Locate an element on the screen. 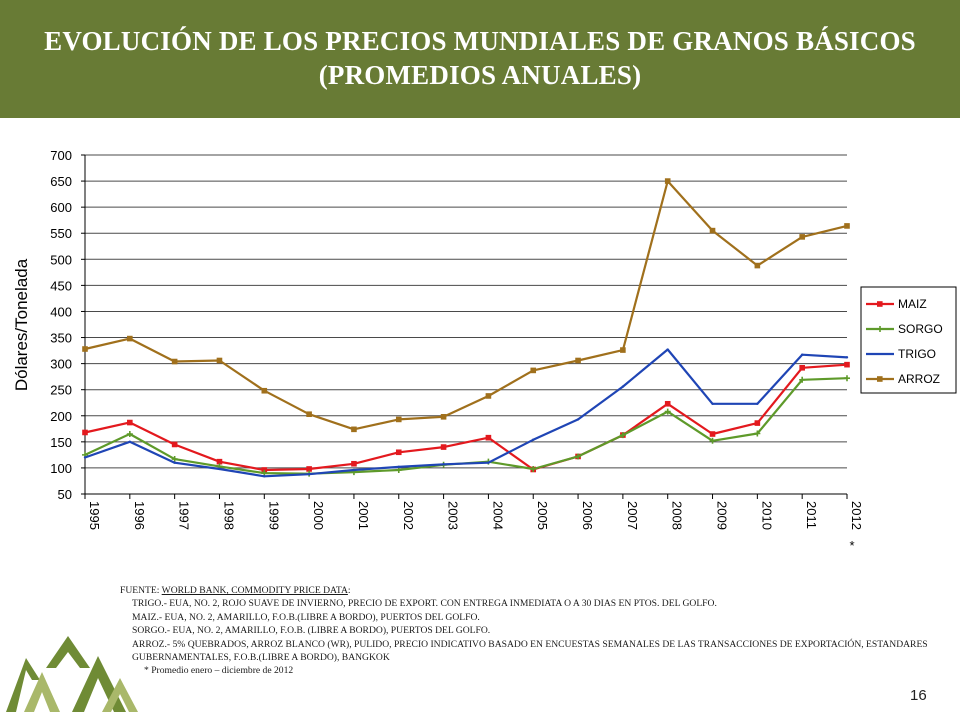  logo-peak-center is located at coordinates (68, 652).